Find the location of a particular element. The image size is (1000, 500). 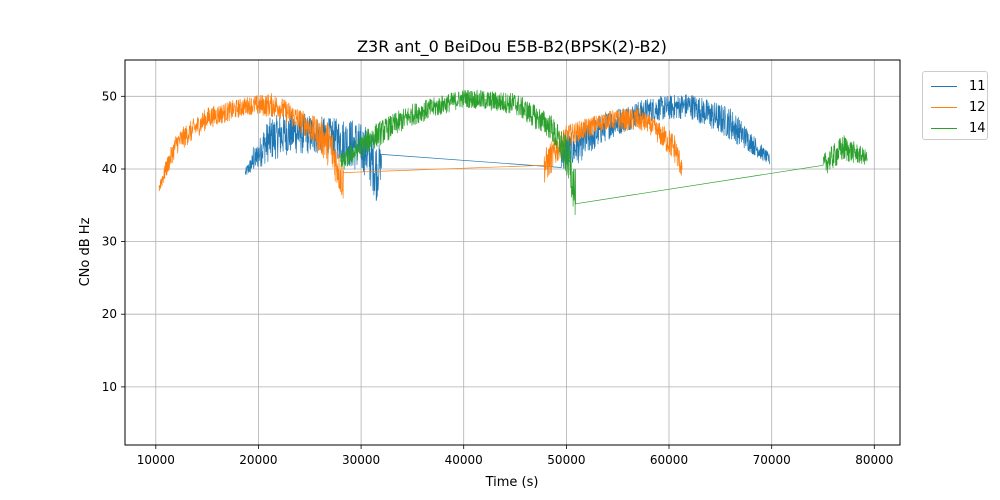

y-axis-ticks: 10 20 30 40 50 is located at coordinates (113, 241).